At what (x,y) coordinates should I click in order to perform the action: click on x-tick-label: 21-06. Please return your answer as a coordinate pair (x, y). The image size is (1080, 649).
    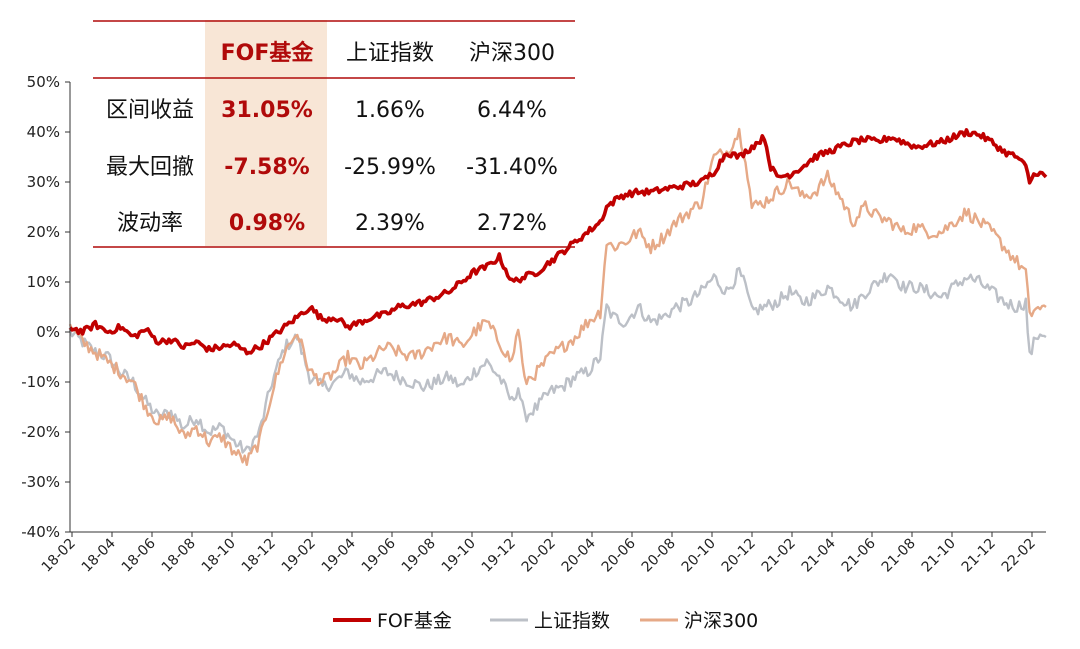
    Looking at the image, I should click on (859, 555).